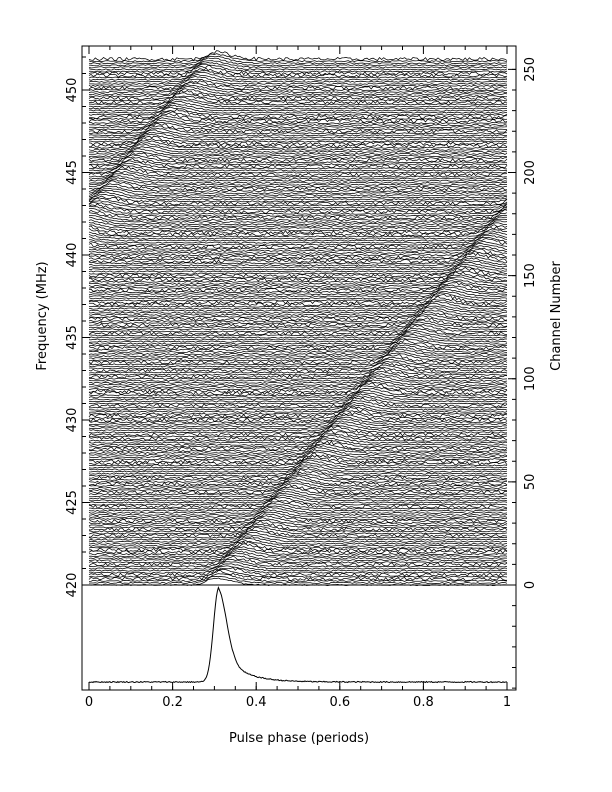 This screenshot has width=612, height=792. I want to click on x-tick-label: 0.8, so click(423, 702).